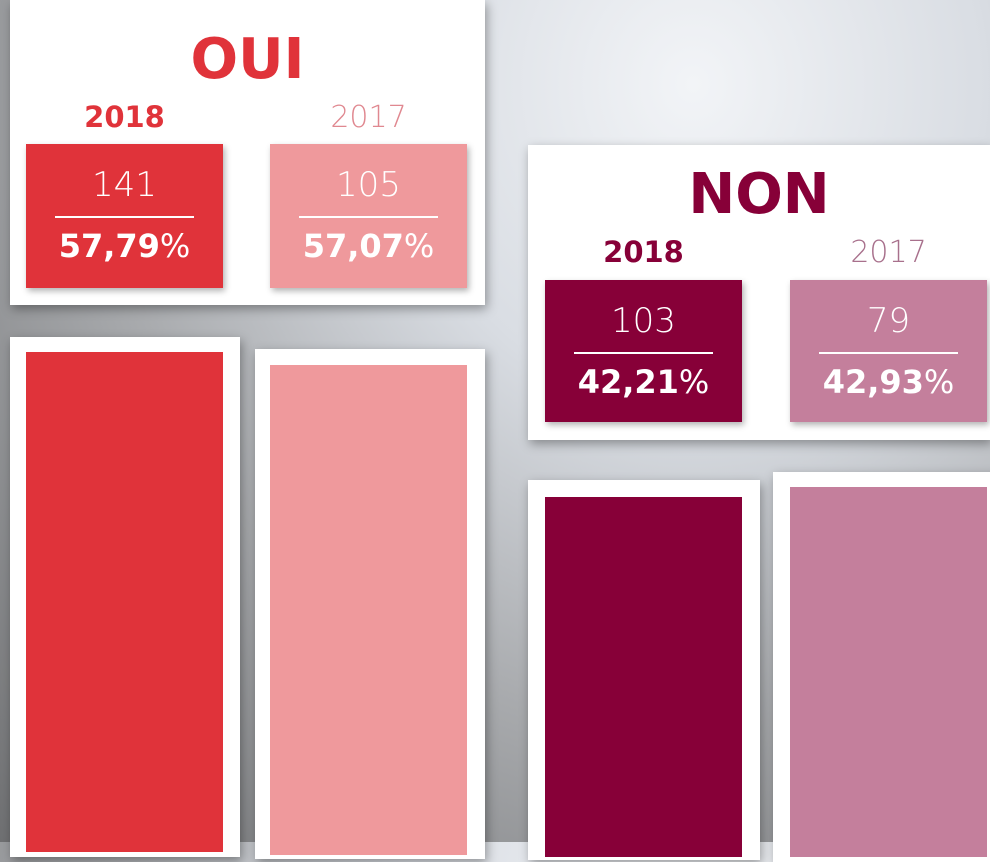 The image size is (990, 862). I want to click on stat-box: 79 42,93%, so click(888, 351).